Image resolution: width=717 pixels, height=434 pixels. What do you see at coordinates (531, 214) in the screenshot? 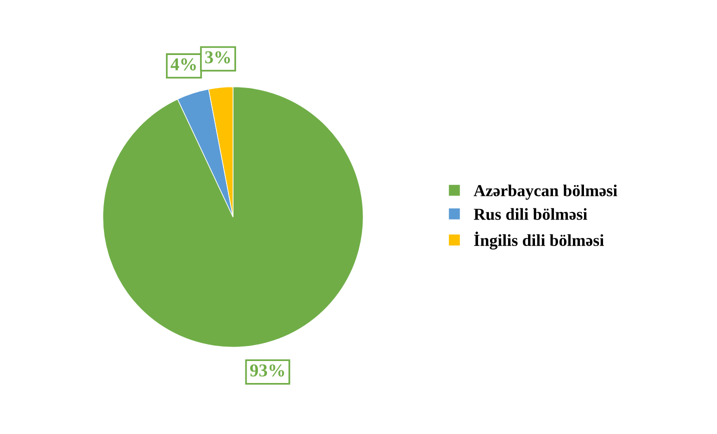
I see `legend-label: Rus dili bölməsi` at bounding box center [531, 214].